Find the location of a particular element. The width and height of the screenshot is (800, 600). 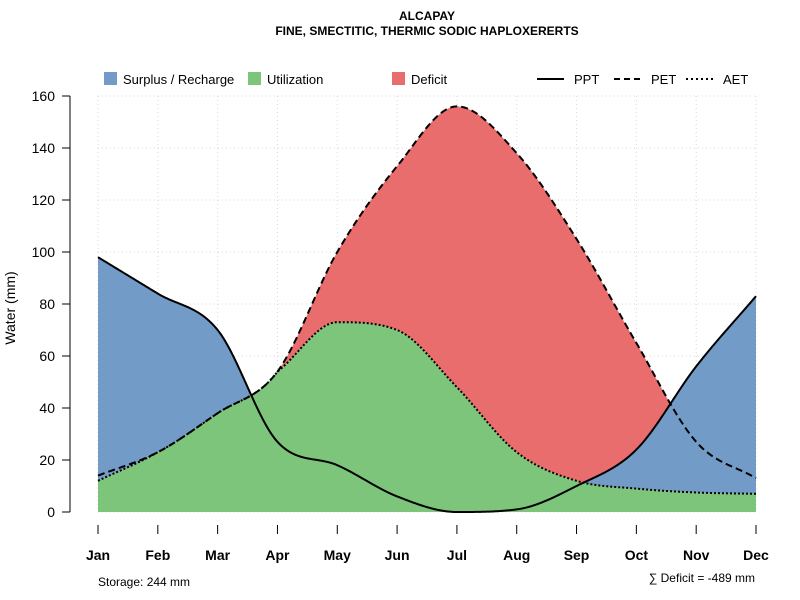

x-tick-label: Sep is located at coordinates (577, 555).